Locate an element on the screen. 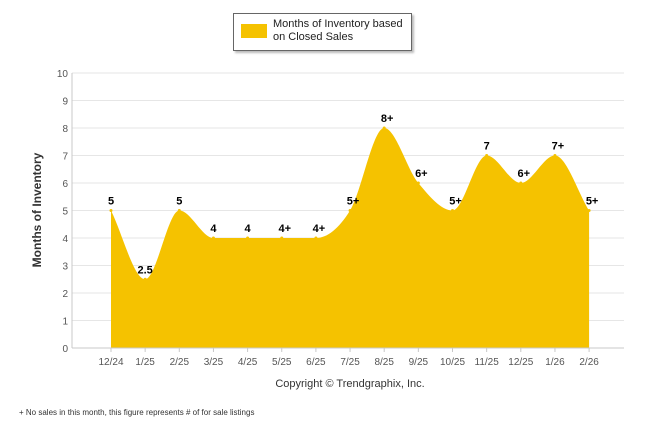  x-tick-label: 7/25 is located at coordinates (350, 362).